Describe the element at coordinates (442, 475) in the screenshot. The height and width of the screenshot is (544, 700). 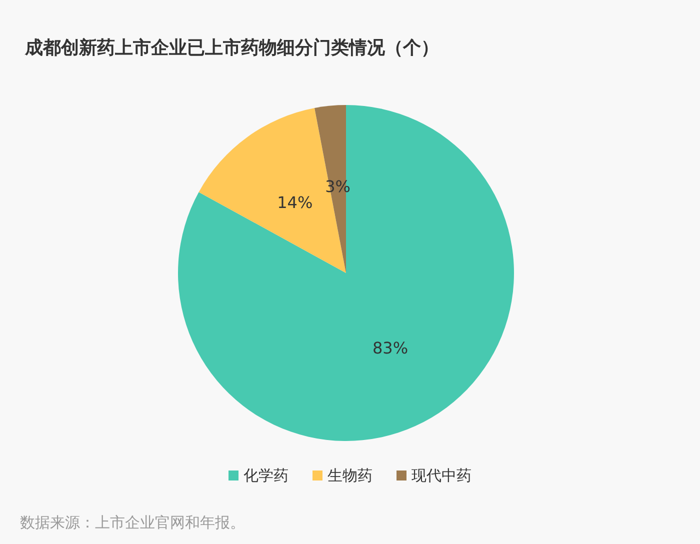
I see `legend-label: 现代中药` at that location.